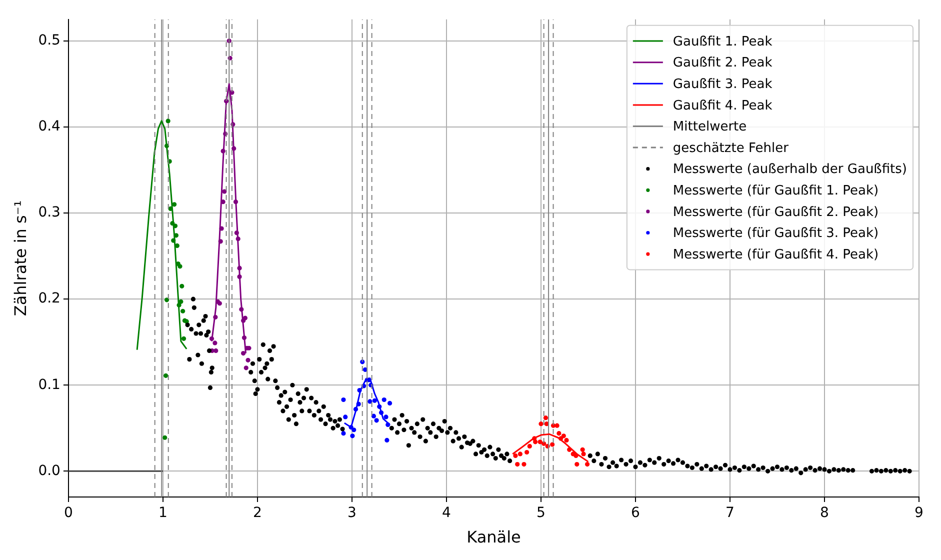  What do you see at coordinates (493, 537) in the screenshot?
I see `x-axis-title: Kanäle` at bounding box center [493, 537].